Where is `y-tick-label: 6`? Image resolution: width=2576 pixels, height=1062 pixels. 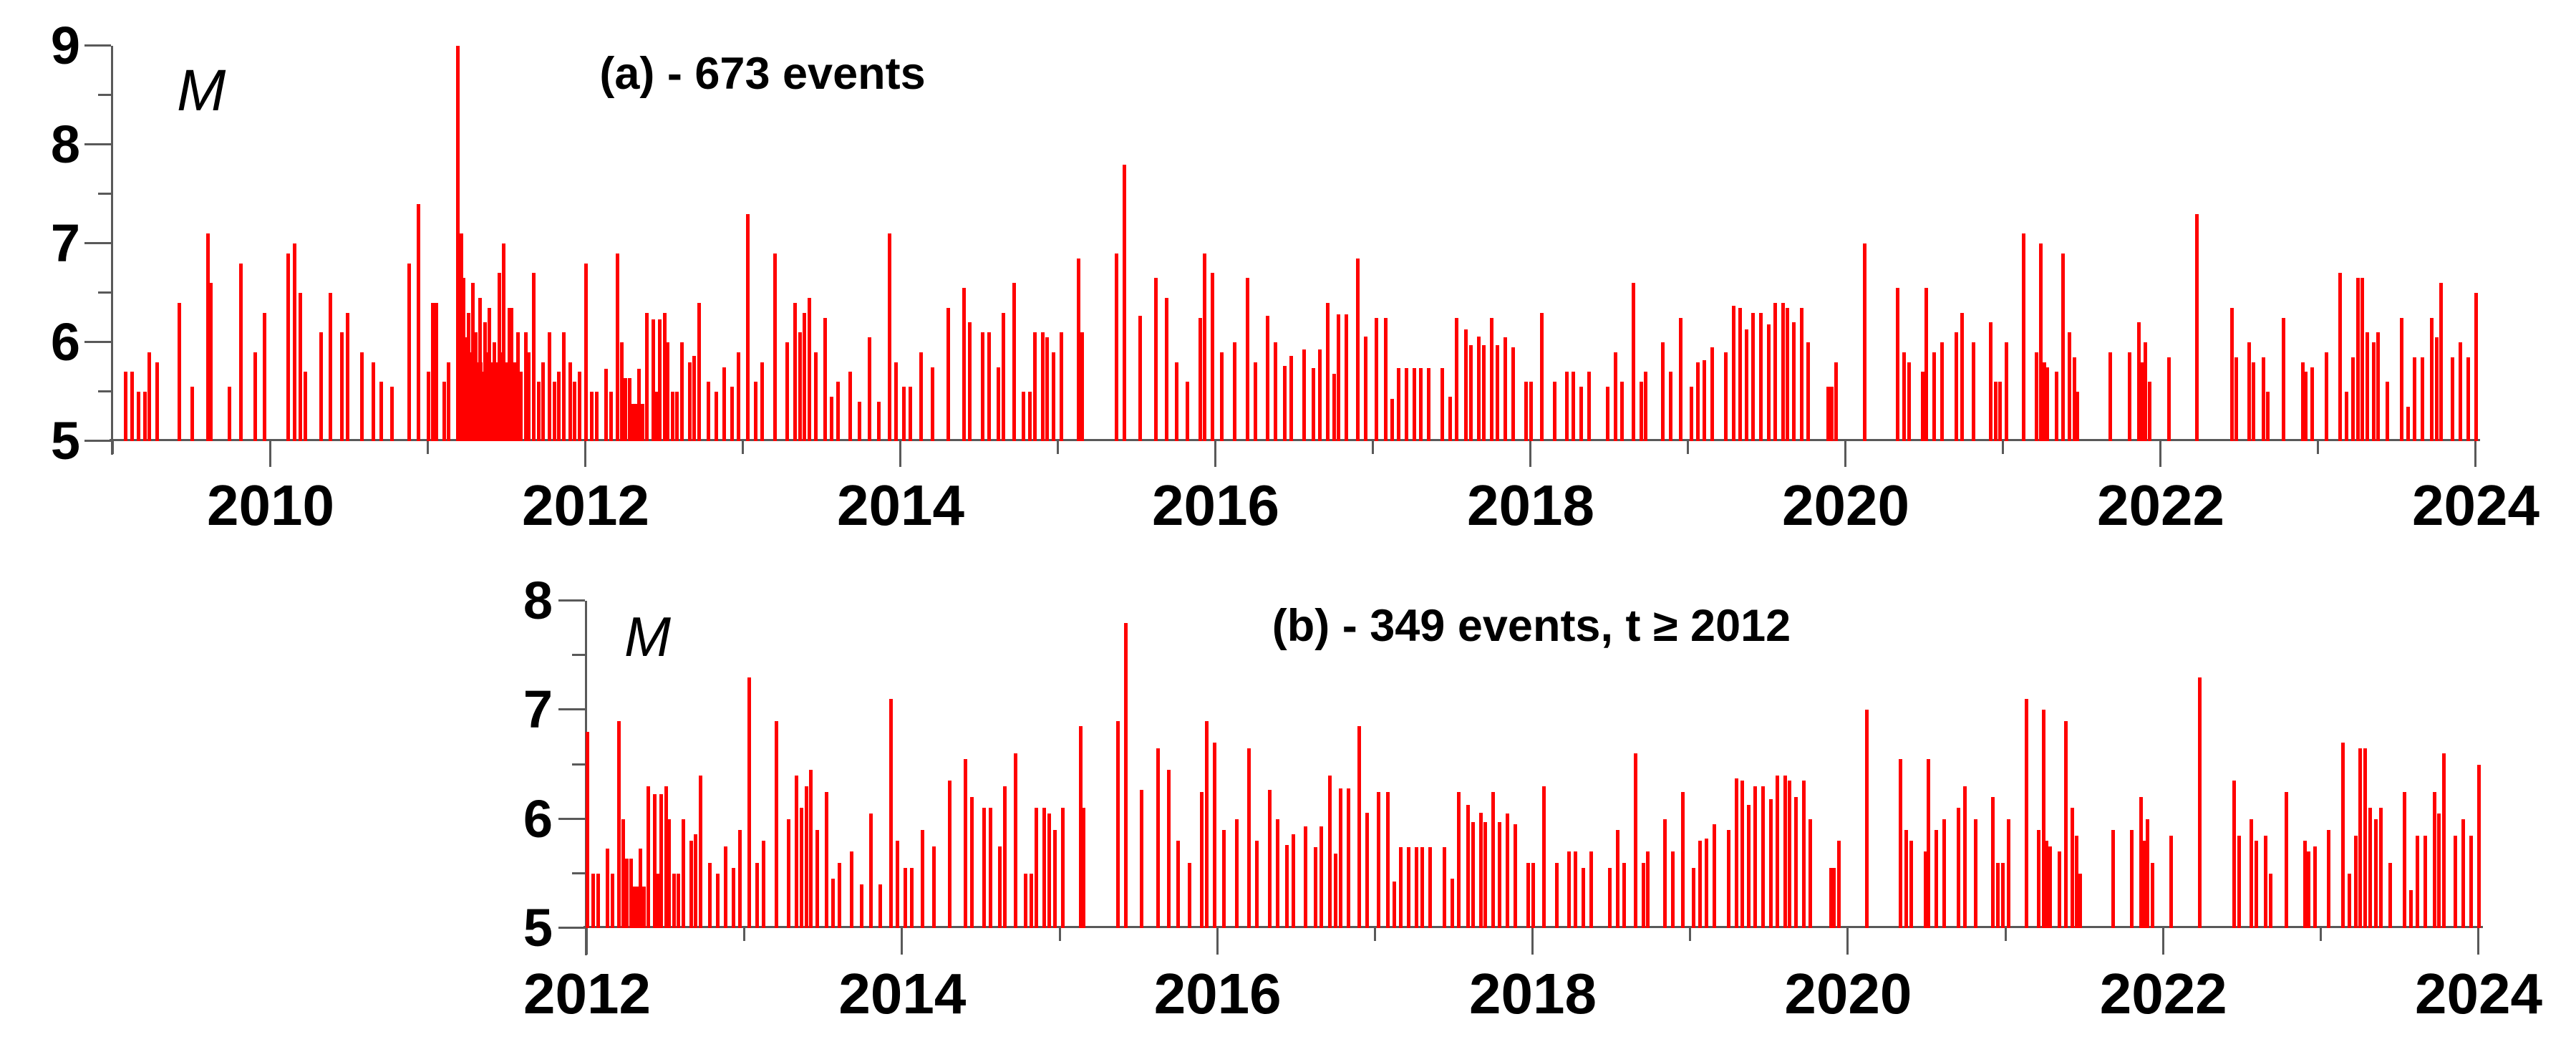
y-tick-label: 6 is located at coordinates (538, 819).